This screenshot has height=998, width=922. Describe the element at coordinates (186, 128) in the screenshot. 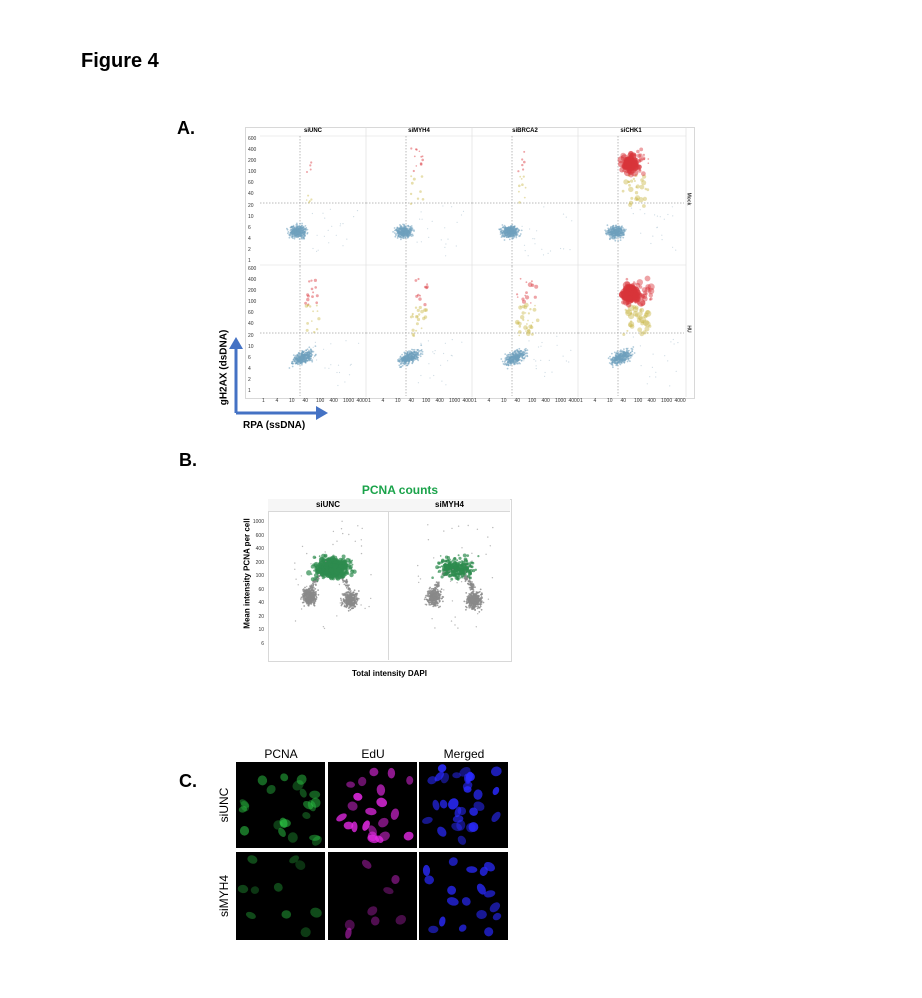

I see `panel-a-label: A.` at that location.